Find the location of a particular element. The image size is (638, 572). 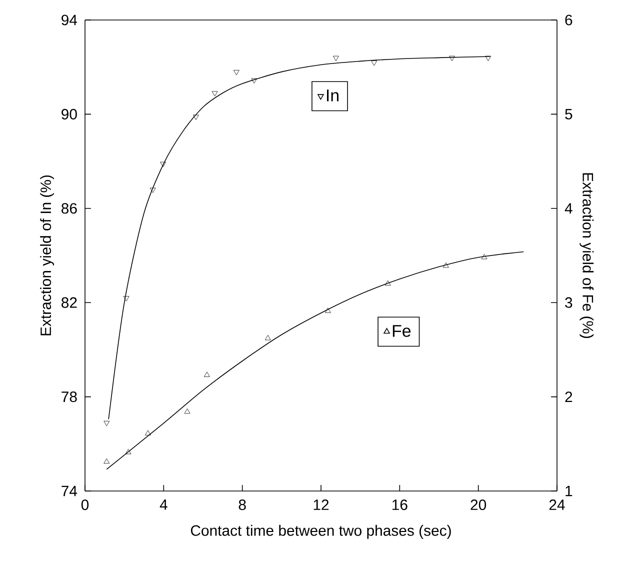

y2-tick-label: 1 is located at coordinates (569, 491).